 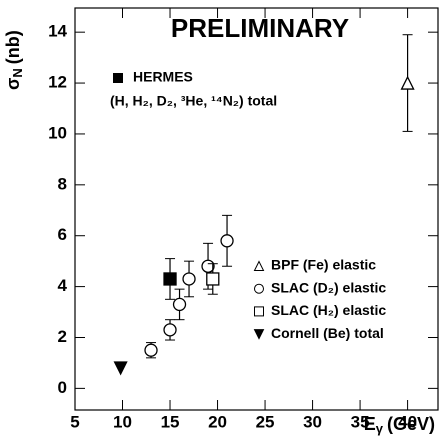 I want to click on x-label-symbol: E, so click(x=370, y=424).